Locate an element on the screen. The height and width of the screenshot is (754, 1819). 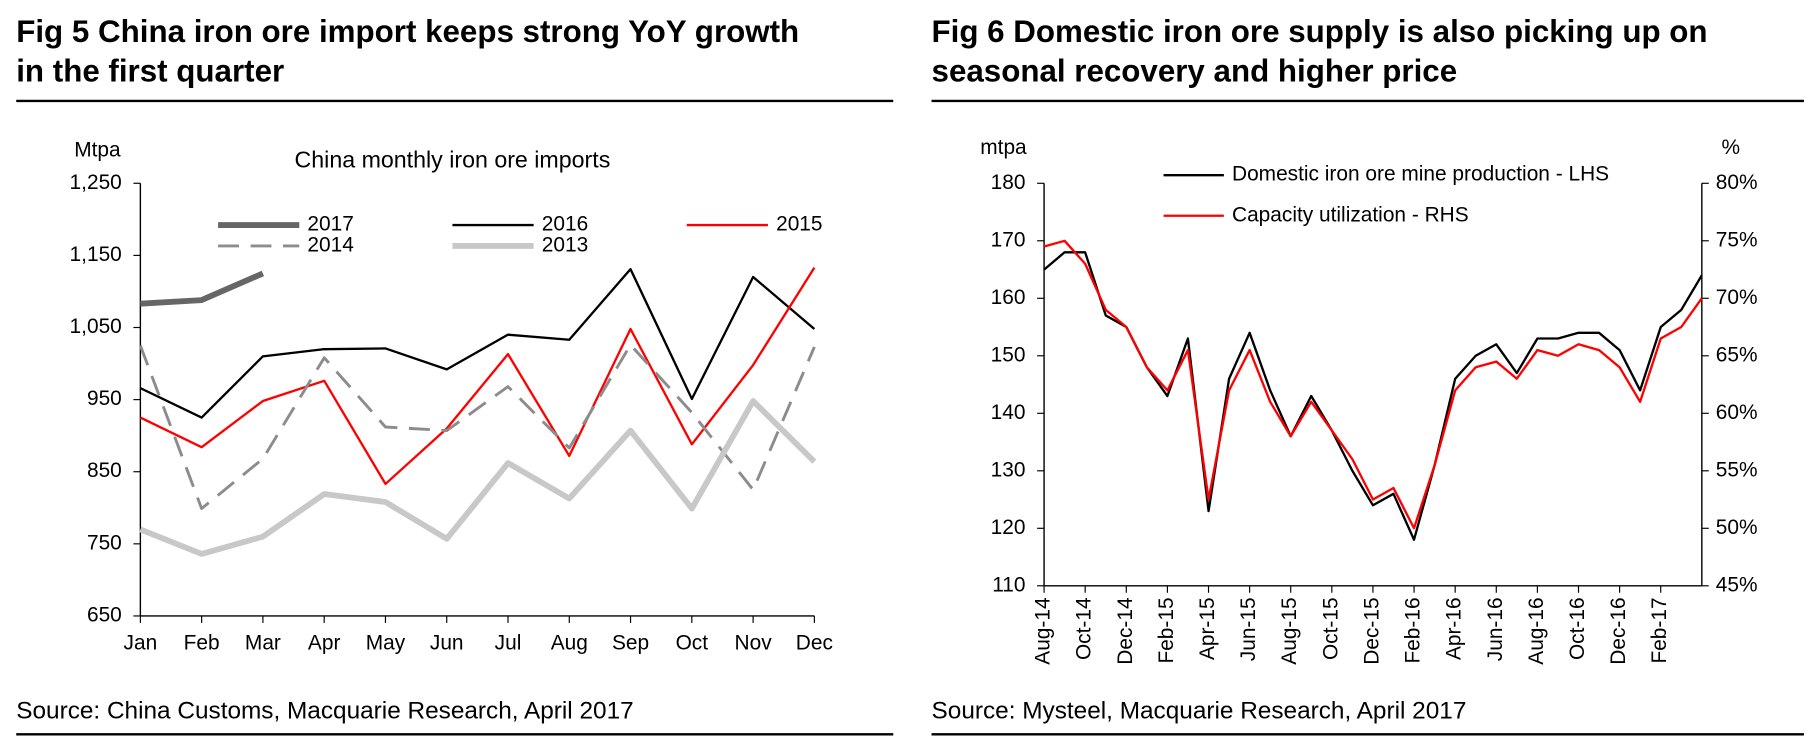
legend-label: Domestic iron ore mine production - LHS is located at coordinates (1420, 174).